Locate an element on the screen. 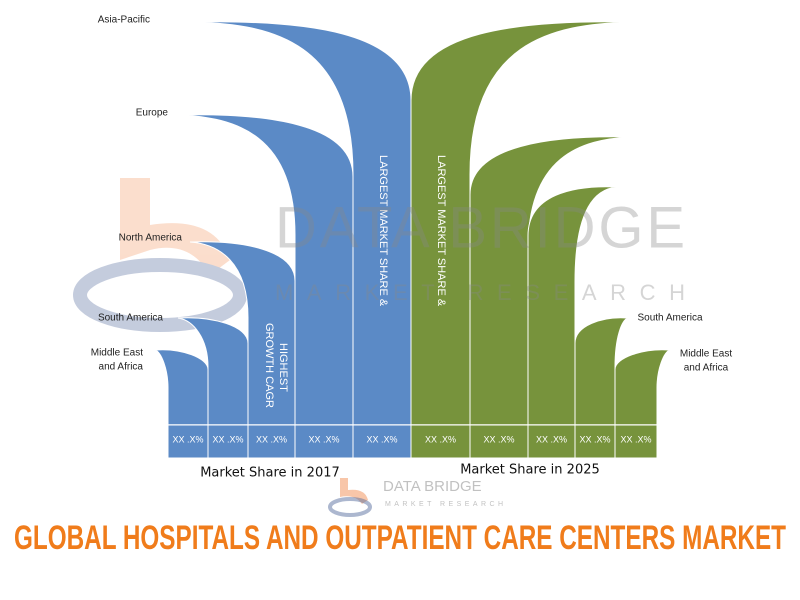  caption: Market Share in 2025 is located at coordinates (530, 470).